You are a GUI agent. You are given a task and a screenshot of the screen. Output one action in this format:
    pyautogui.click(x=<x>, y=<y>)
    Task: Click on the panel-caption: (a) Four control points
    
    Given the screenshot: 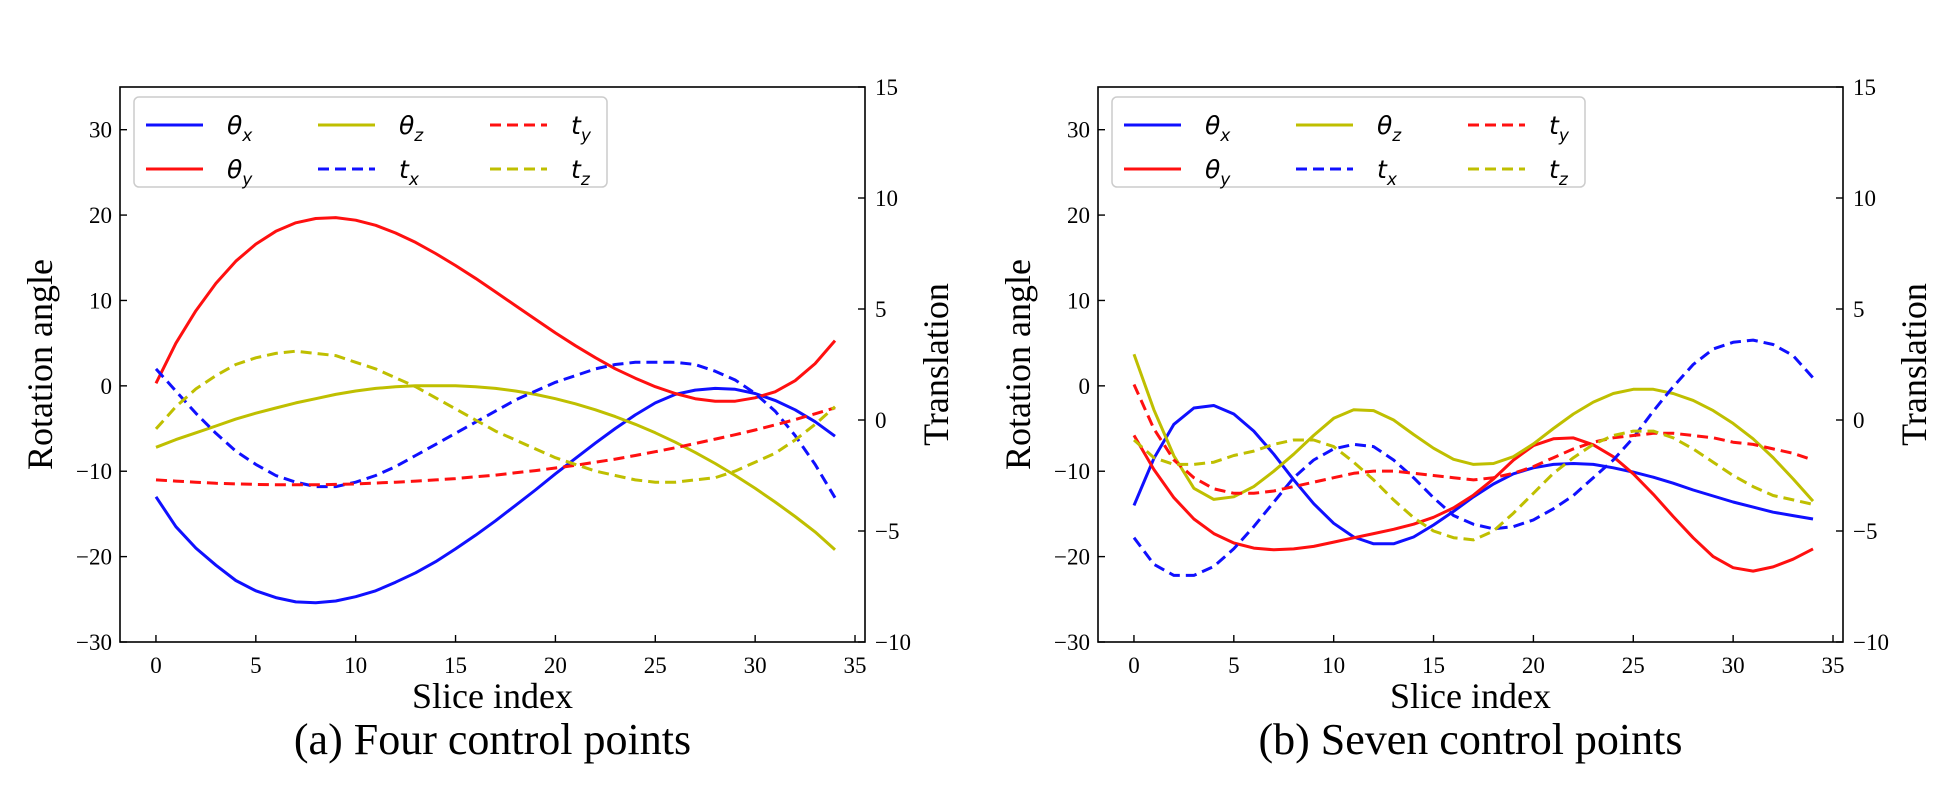 What is the action you would take?
    pyautogui.click(x=492, y=739)
    